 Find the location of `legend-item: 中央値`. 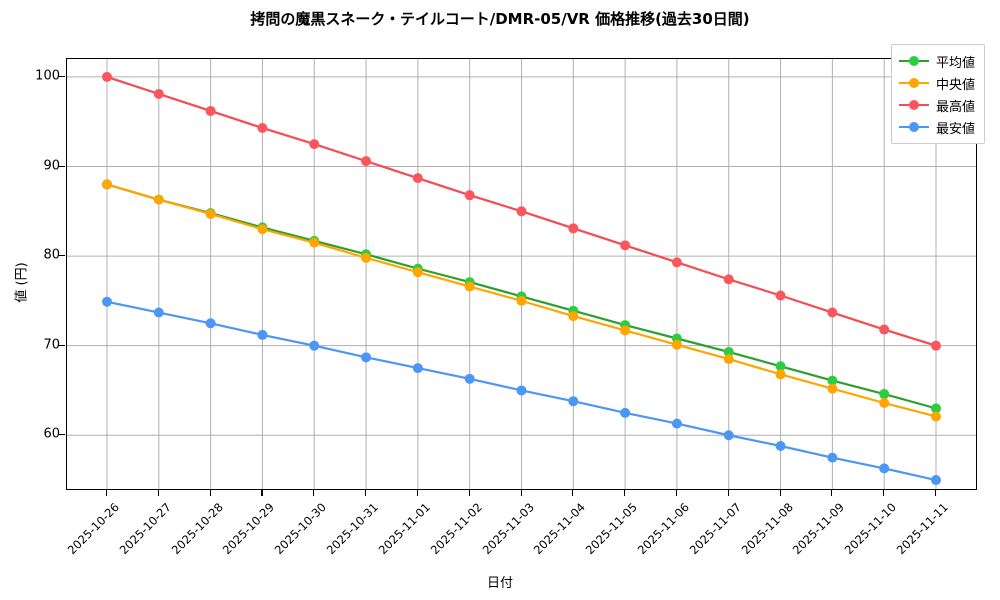

legend-item: 中央値 is located at coordinates (936, 83).